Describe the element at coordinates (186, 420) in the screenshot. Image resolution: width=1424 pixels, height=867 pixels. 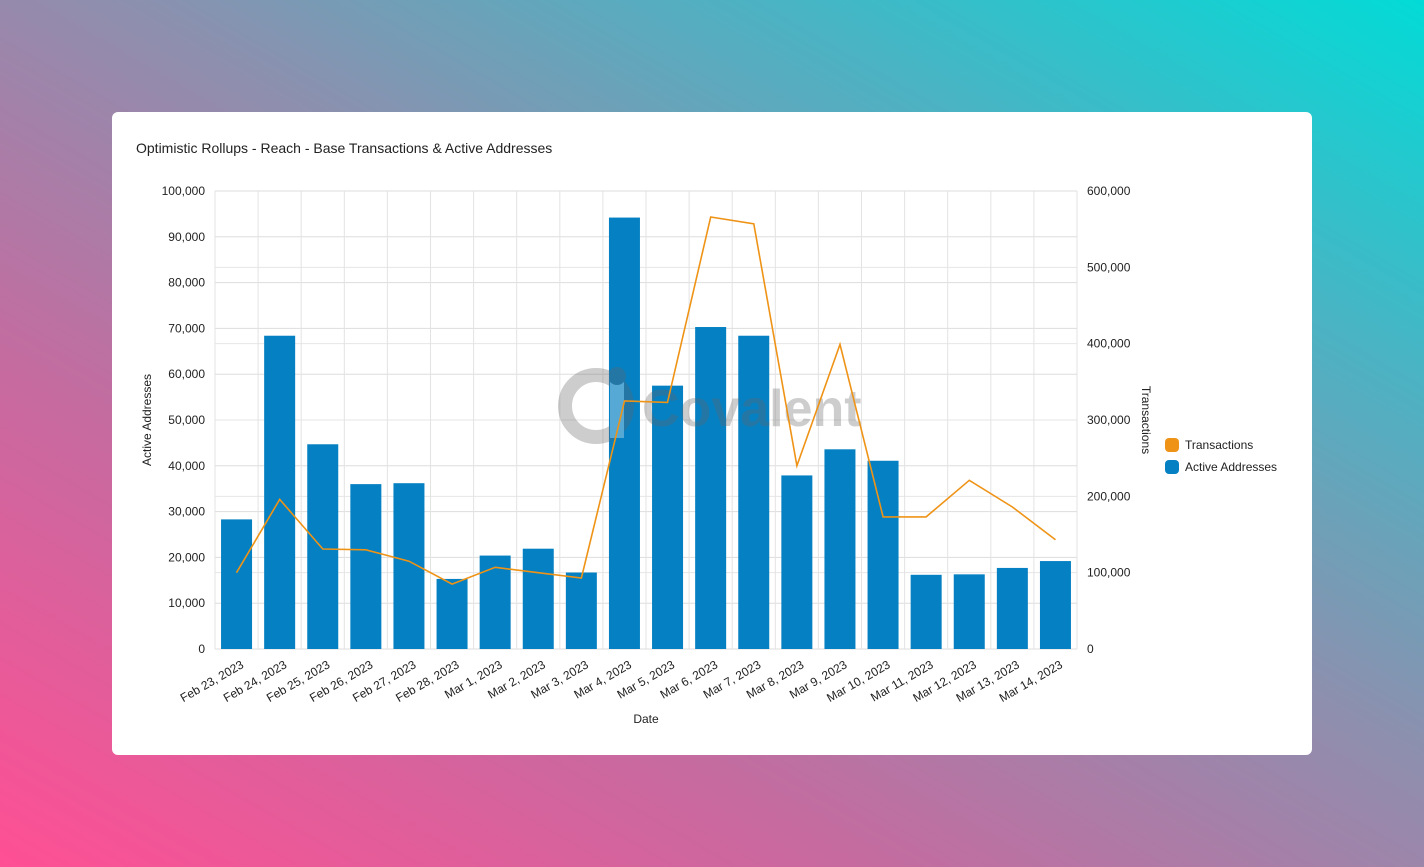
I see `y-tick-label: 50,000` at that location.